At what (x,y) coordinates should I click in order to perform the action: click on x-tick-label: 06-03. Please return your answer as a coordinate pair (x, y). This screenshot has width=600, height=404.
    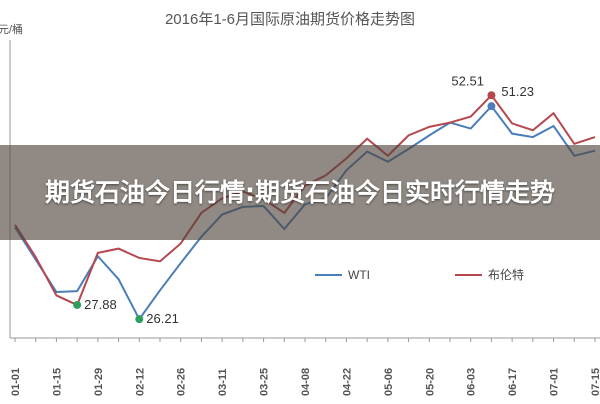
    Looking at the image, I should click on (472, 382).